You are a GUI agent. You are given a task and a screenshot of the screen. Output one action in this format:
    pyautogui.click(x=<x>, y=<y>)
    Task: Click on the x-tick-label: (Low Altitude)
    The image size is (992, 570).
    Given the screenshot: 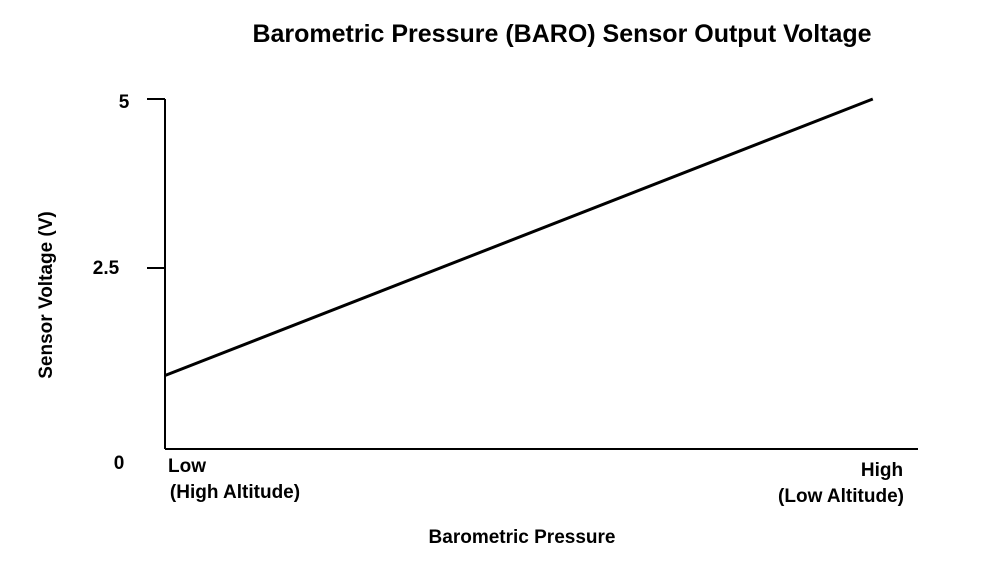 What is the action you would take?
    pyautogui.click(x=841, y=496)
    